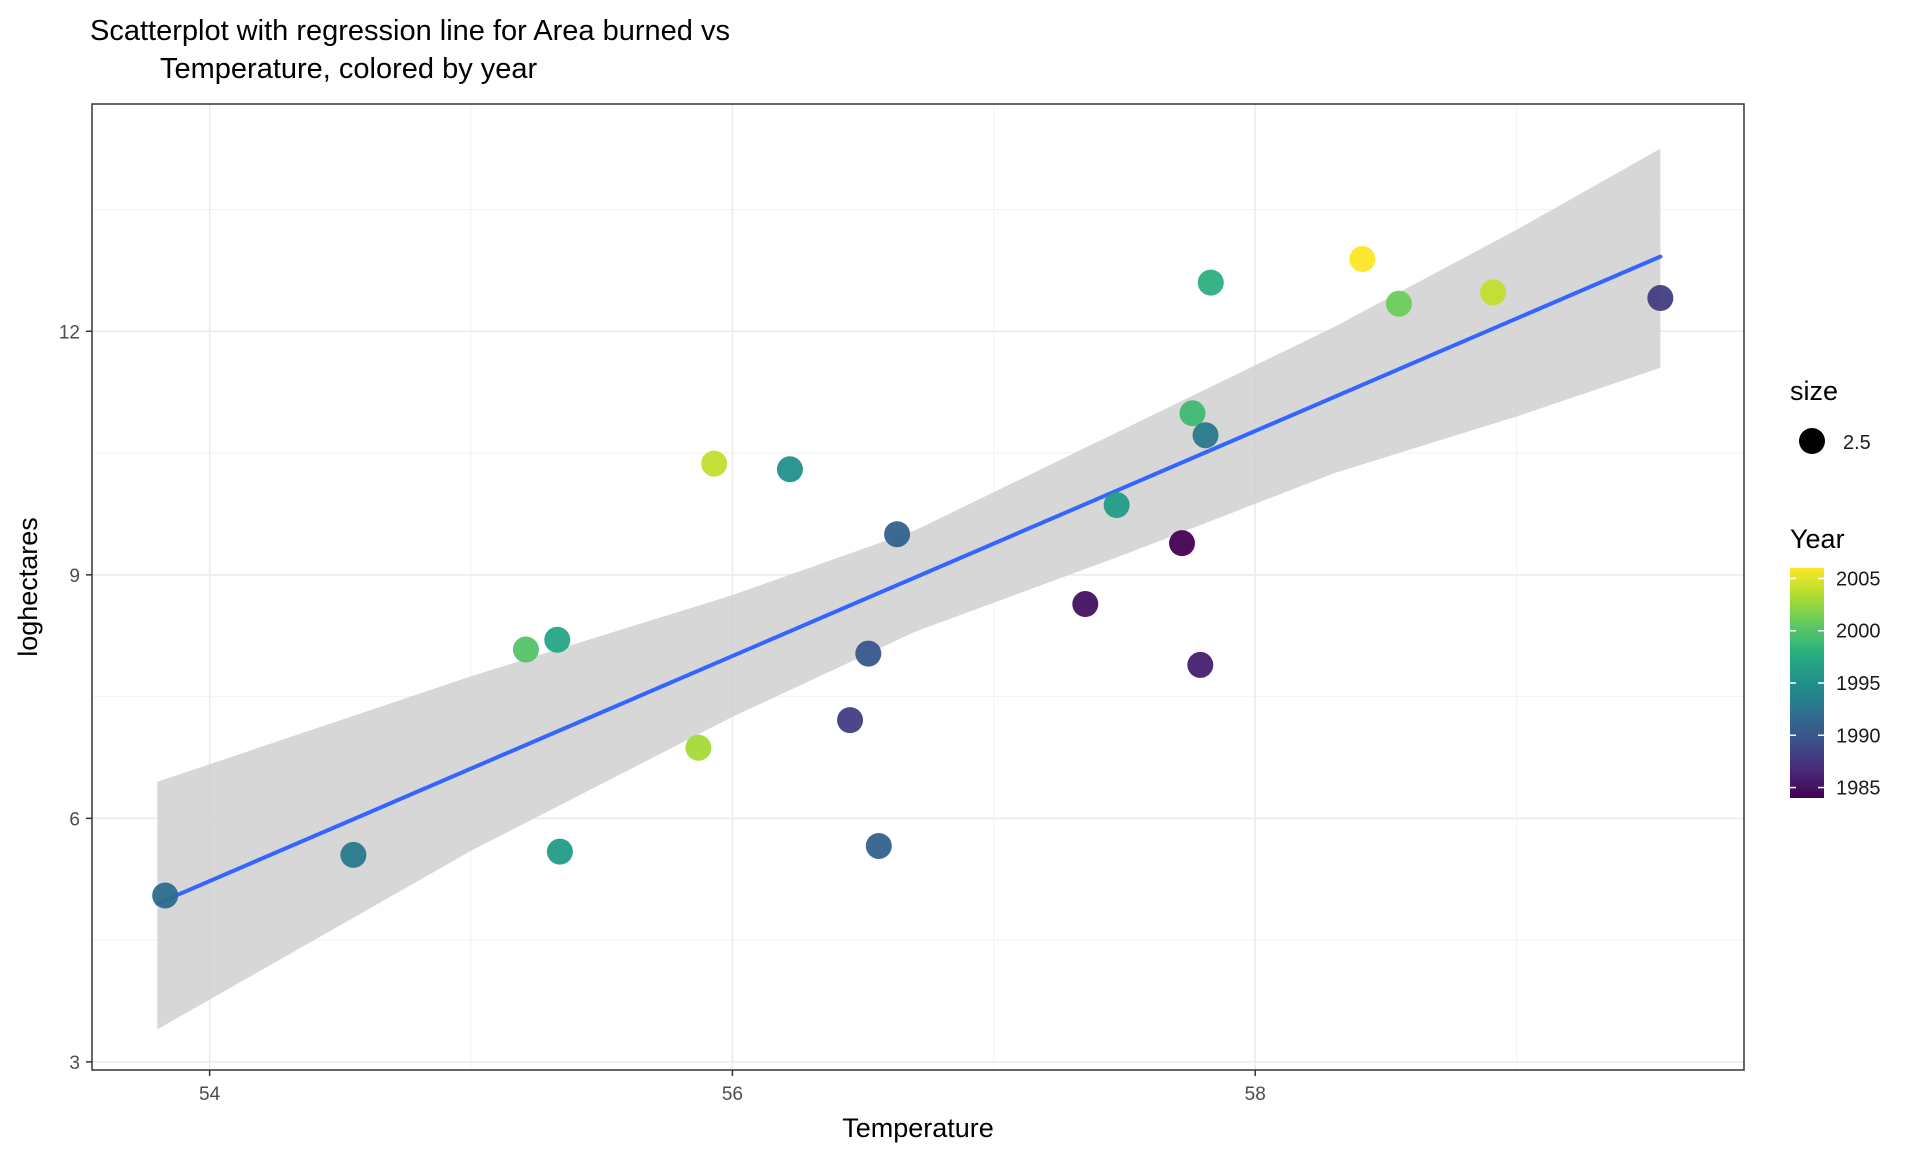  What do you see at coordinates (349, 69) in the screenshot?
I see `chart-title-line-2: Temperature, colored by year` at bounding box center [349, 69].